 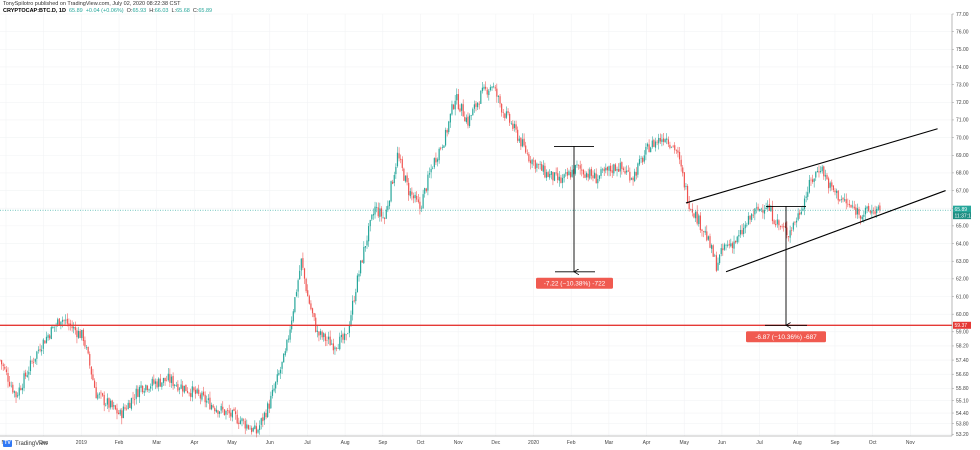 What do you see at coordinates (962, 361) in the screenshot?
I see `y-tick-label: 57.40` at bounding box center [962, 361].